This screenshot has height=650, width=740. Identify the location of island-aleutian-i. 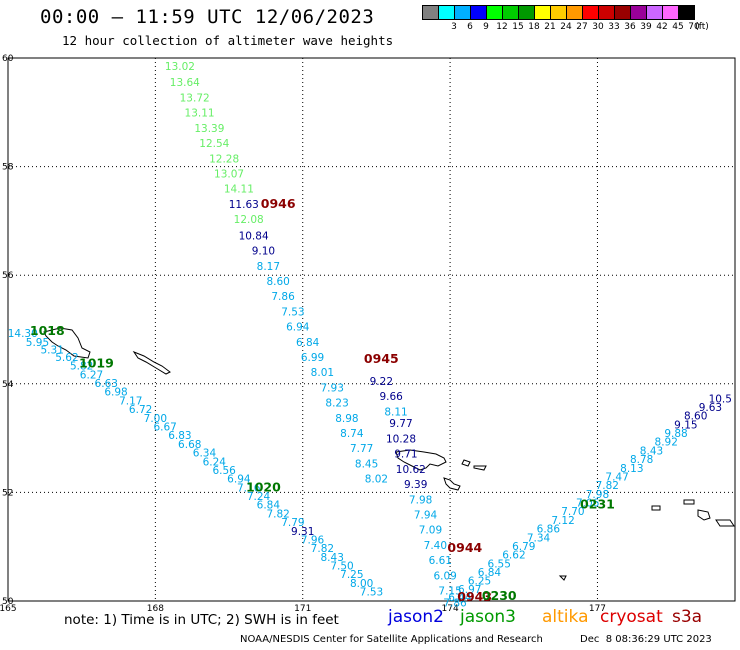
(725, 523).